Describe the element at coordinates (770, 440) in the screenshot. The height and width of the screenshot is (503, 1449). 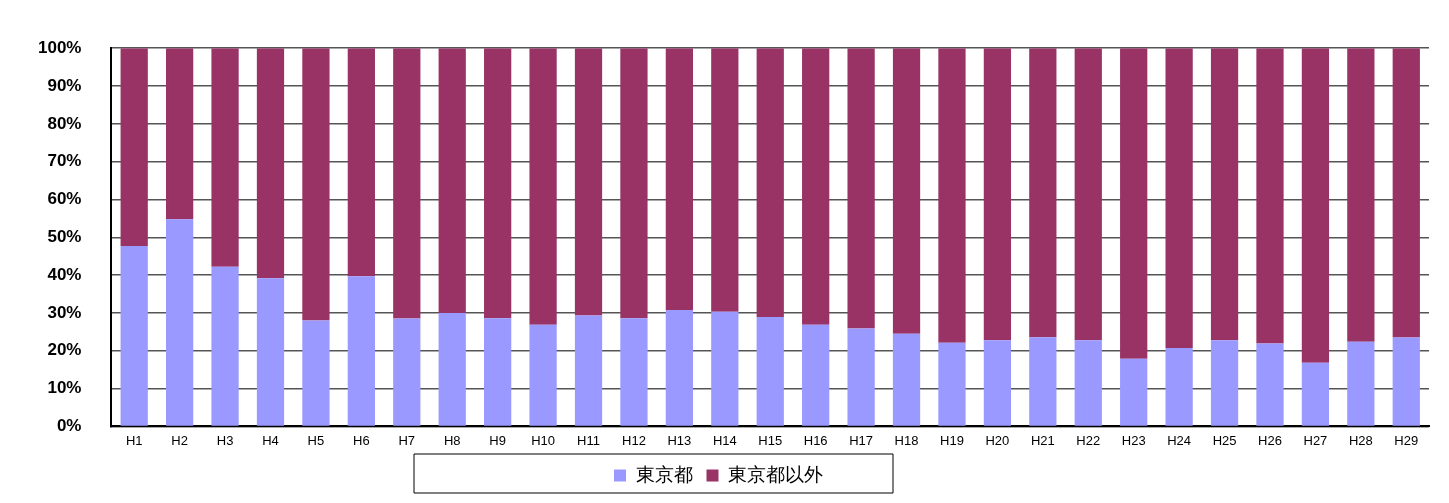
I see `x-tick-label: H15` at that location.